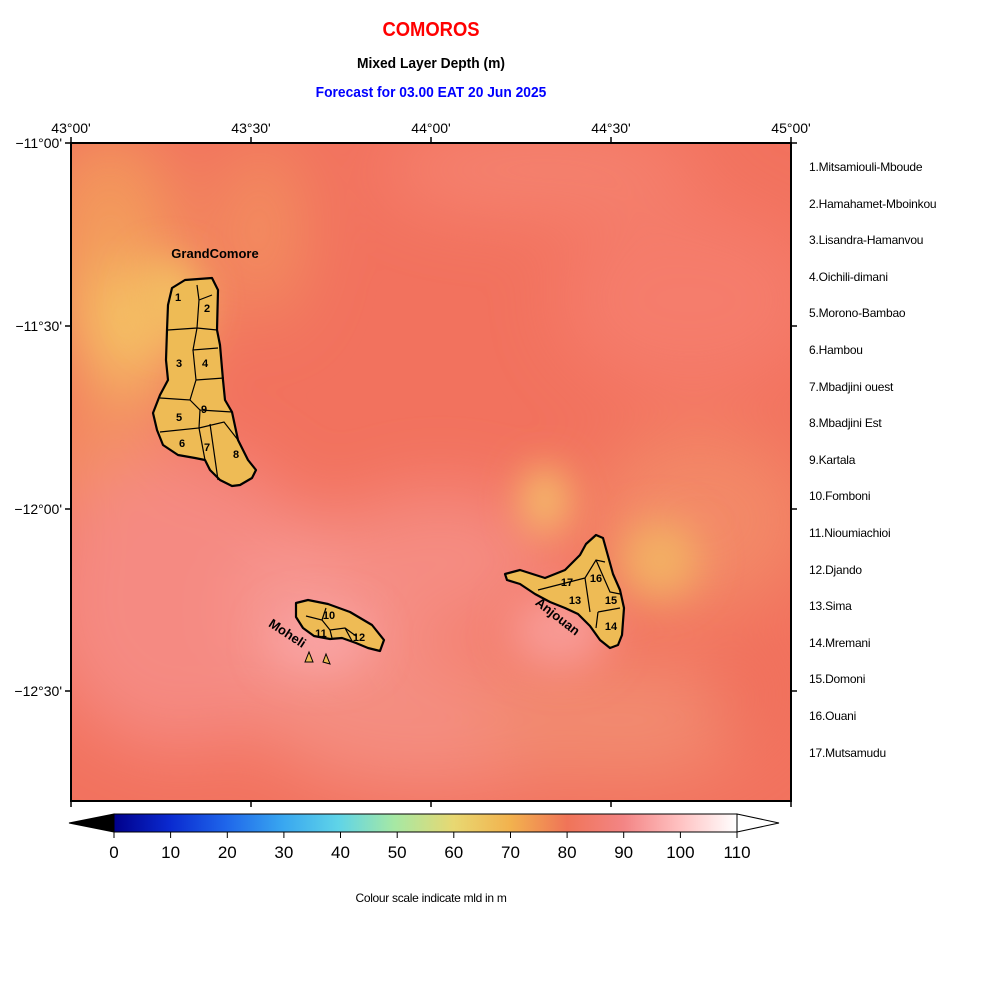 This screenshot has width=1000, height=1000. I want to click on legend-item: 14.Mremani, so click(840, 642).